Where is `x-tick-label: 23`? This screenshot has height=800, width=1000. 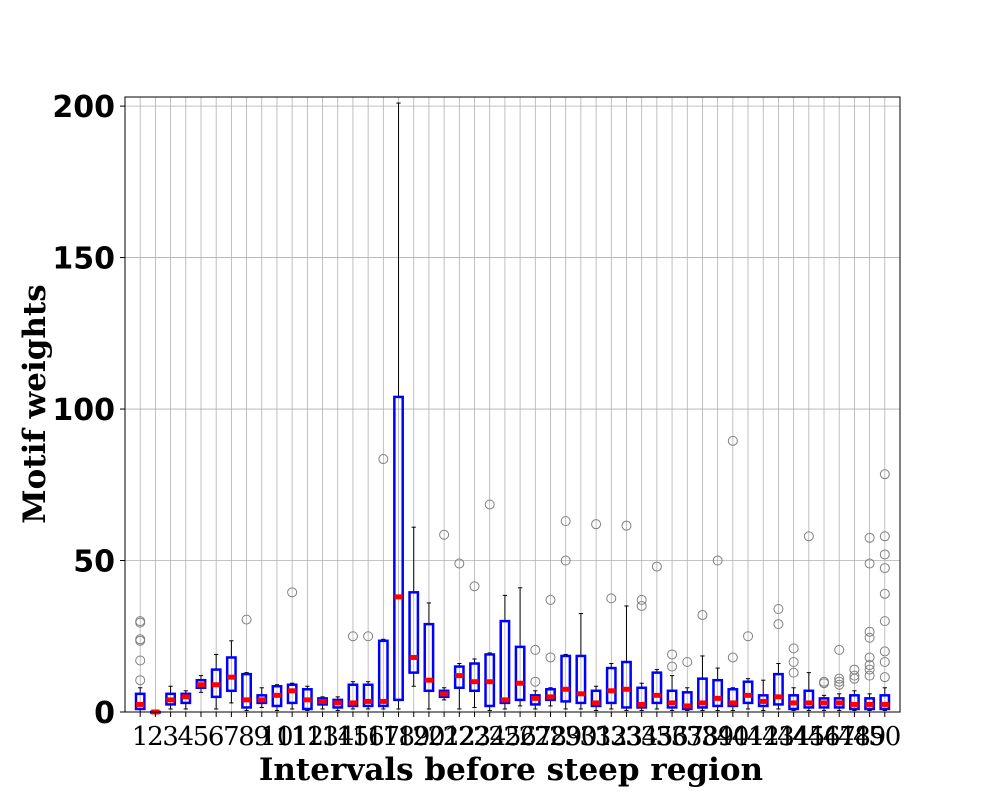
x-tick-label: 23 is located at coordinates (474, 737).